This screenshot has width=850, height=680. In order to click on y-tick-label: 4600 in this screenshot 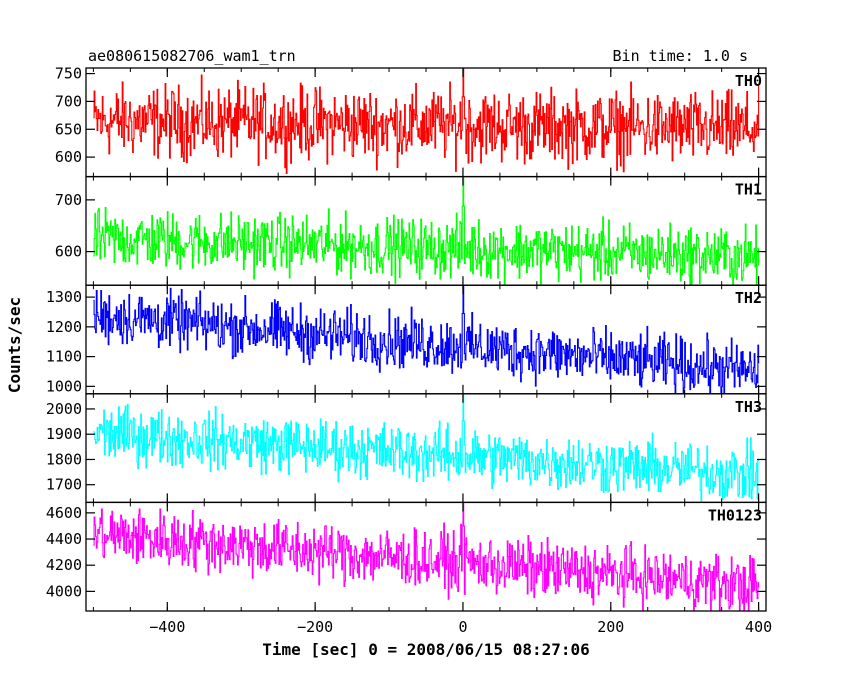, I will do `click(64, 513)`.